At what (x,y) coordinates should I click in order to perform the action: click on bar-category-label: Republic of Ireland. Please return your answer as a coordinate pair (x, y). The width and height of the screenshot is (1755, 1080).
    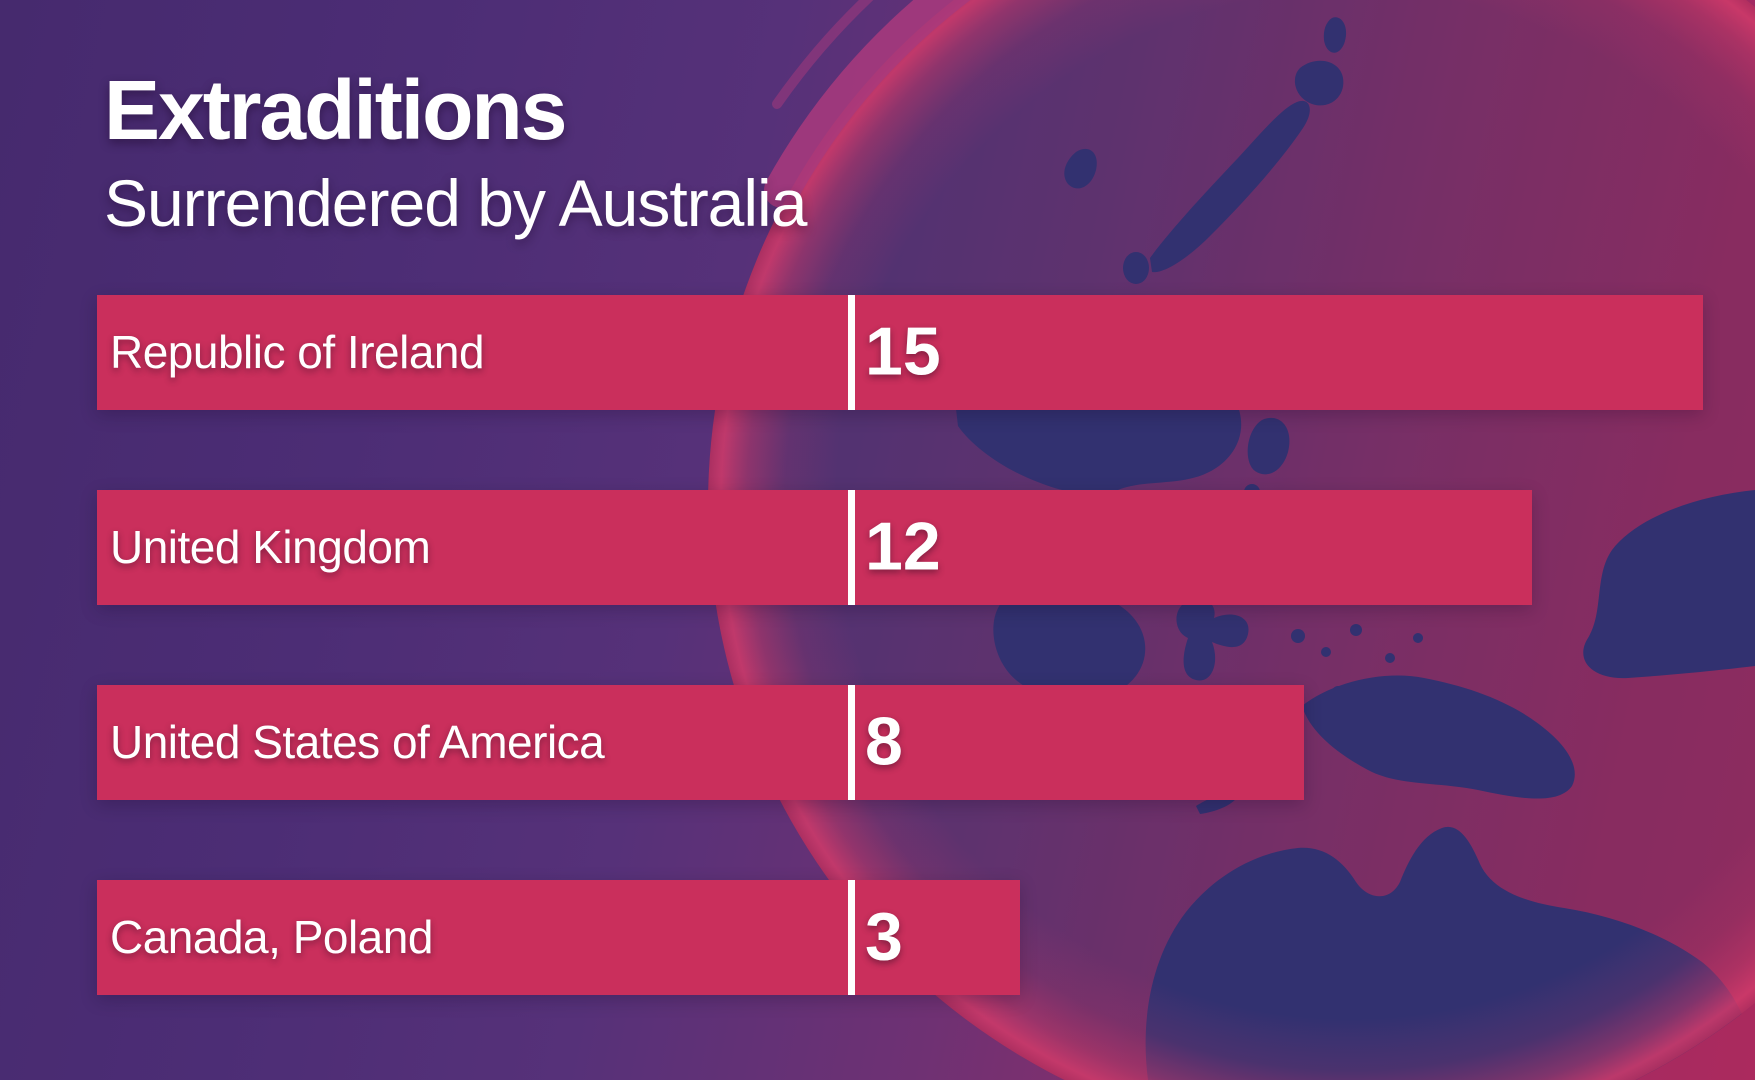
    Looking at the image, I should click on (297, 351).